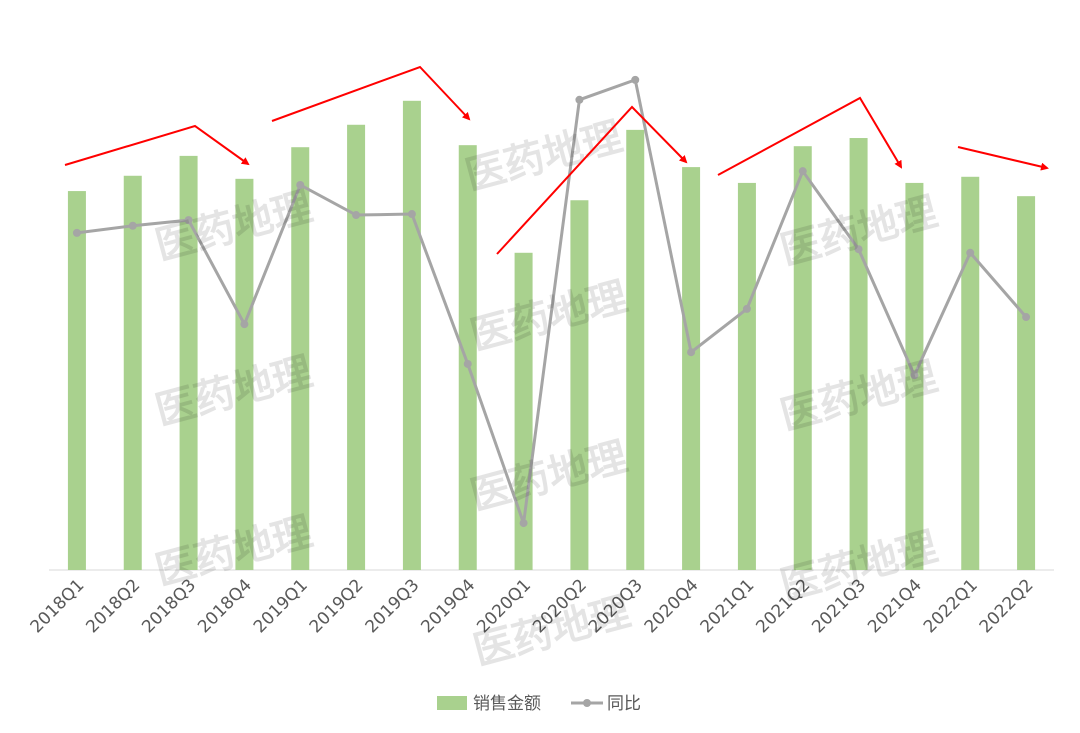  I want to click on x-tick-label: 2019Q4, so click(448, 606).